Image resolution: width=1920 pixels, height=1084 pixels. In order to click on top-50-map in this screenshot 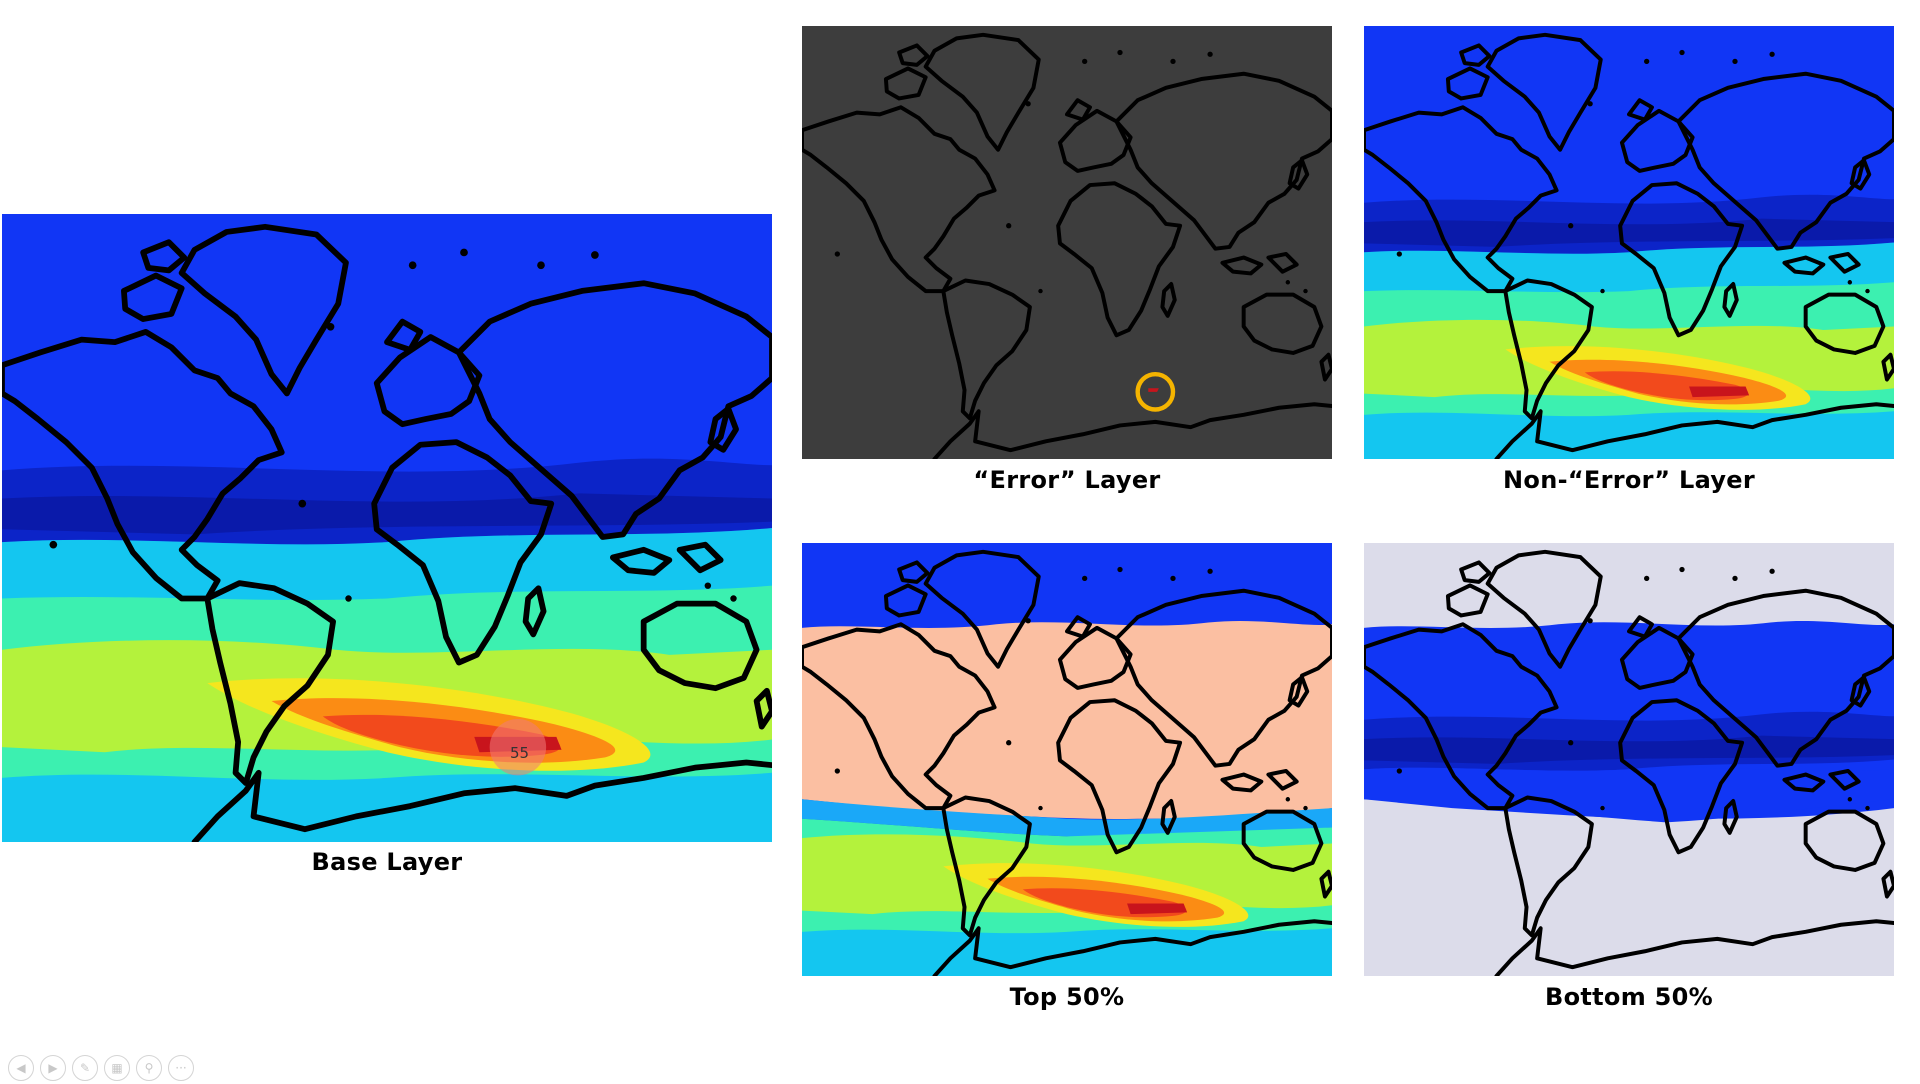, I will do `click(1067, 759)`.